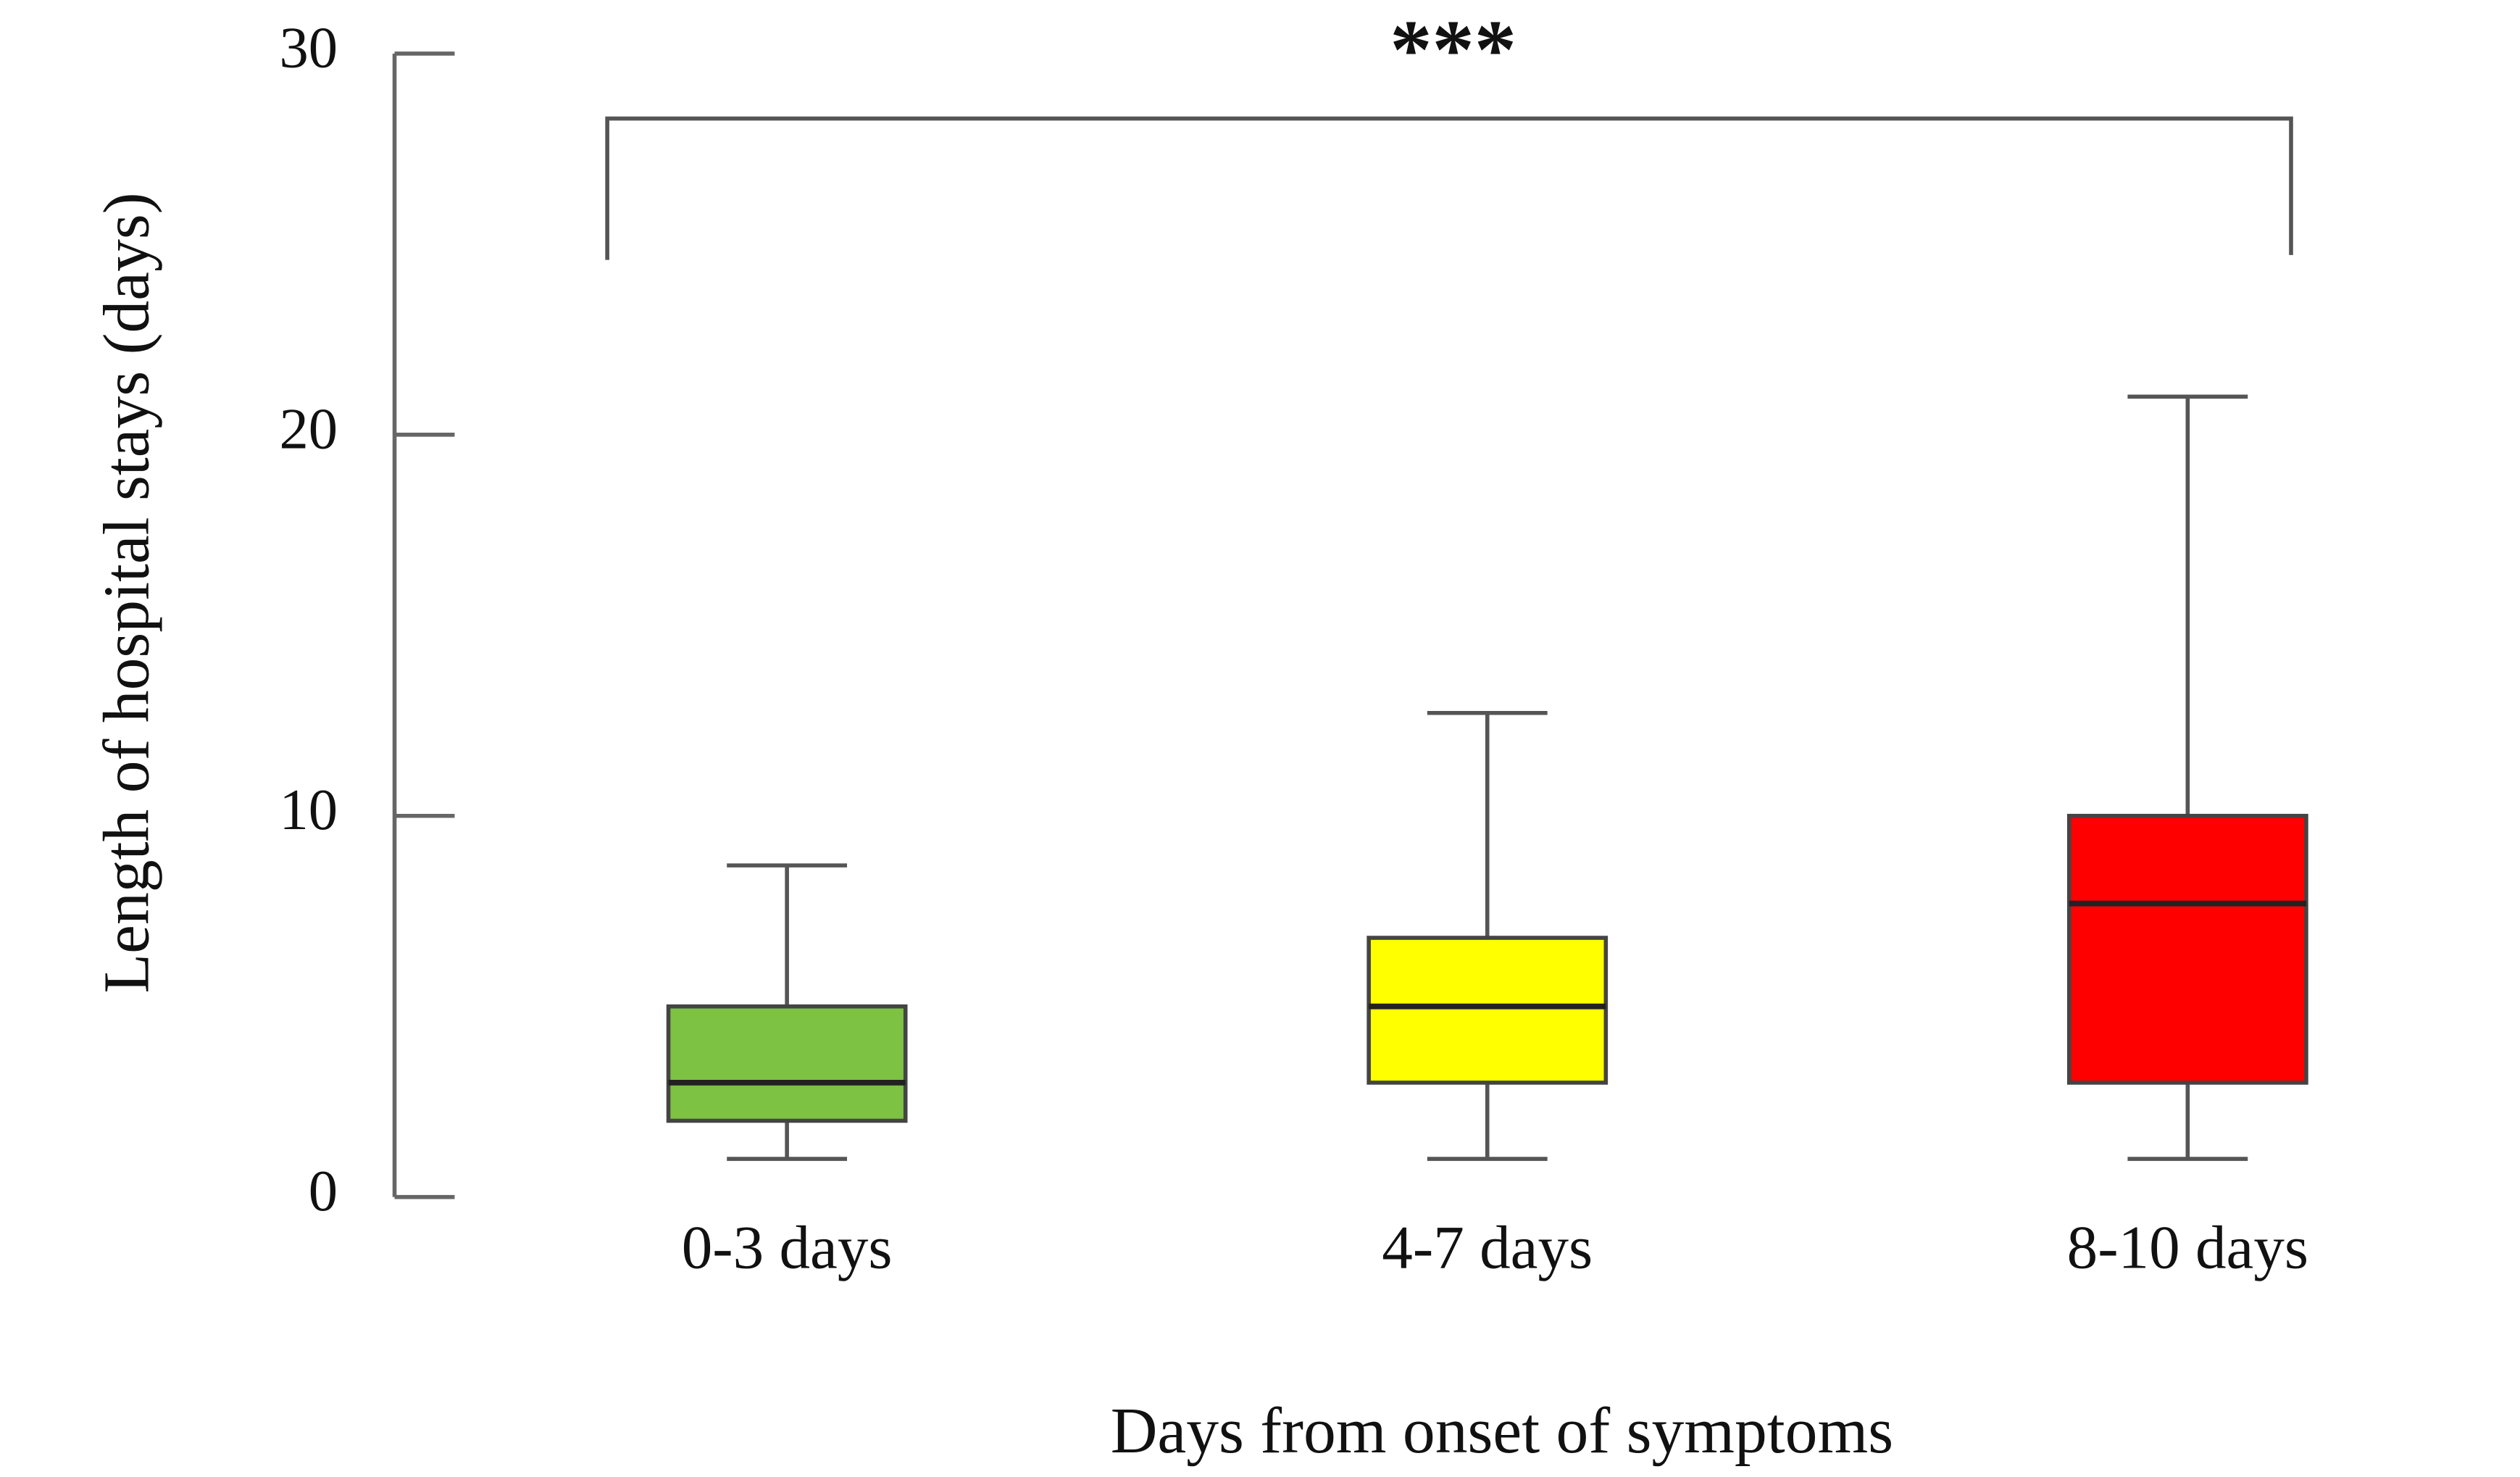 This screenshot has height=1477, width=2520. What do you see at coordinates (126, 592) in the screenshot?
I see `y-axis-title: Length of hospital stays (days)` at bounding box center [126, 592].